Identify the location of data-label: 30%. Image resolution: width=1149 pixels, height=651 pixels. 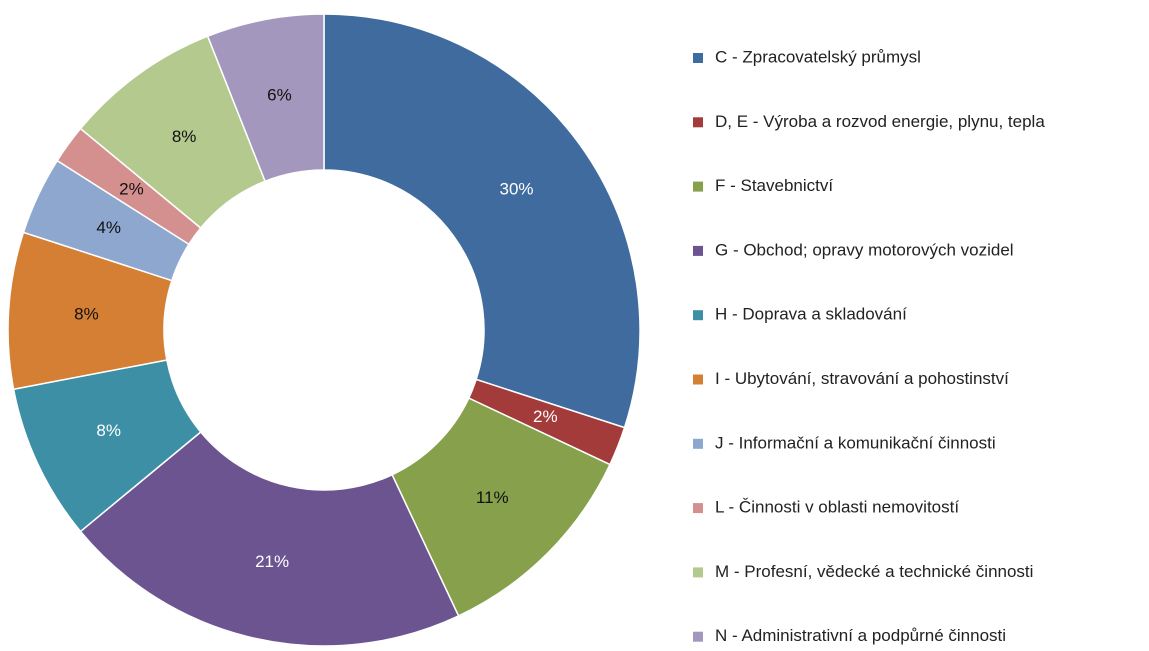
(517, 189).